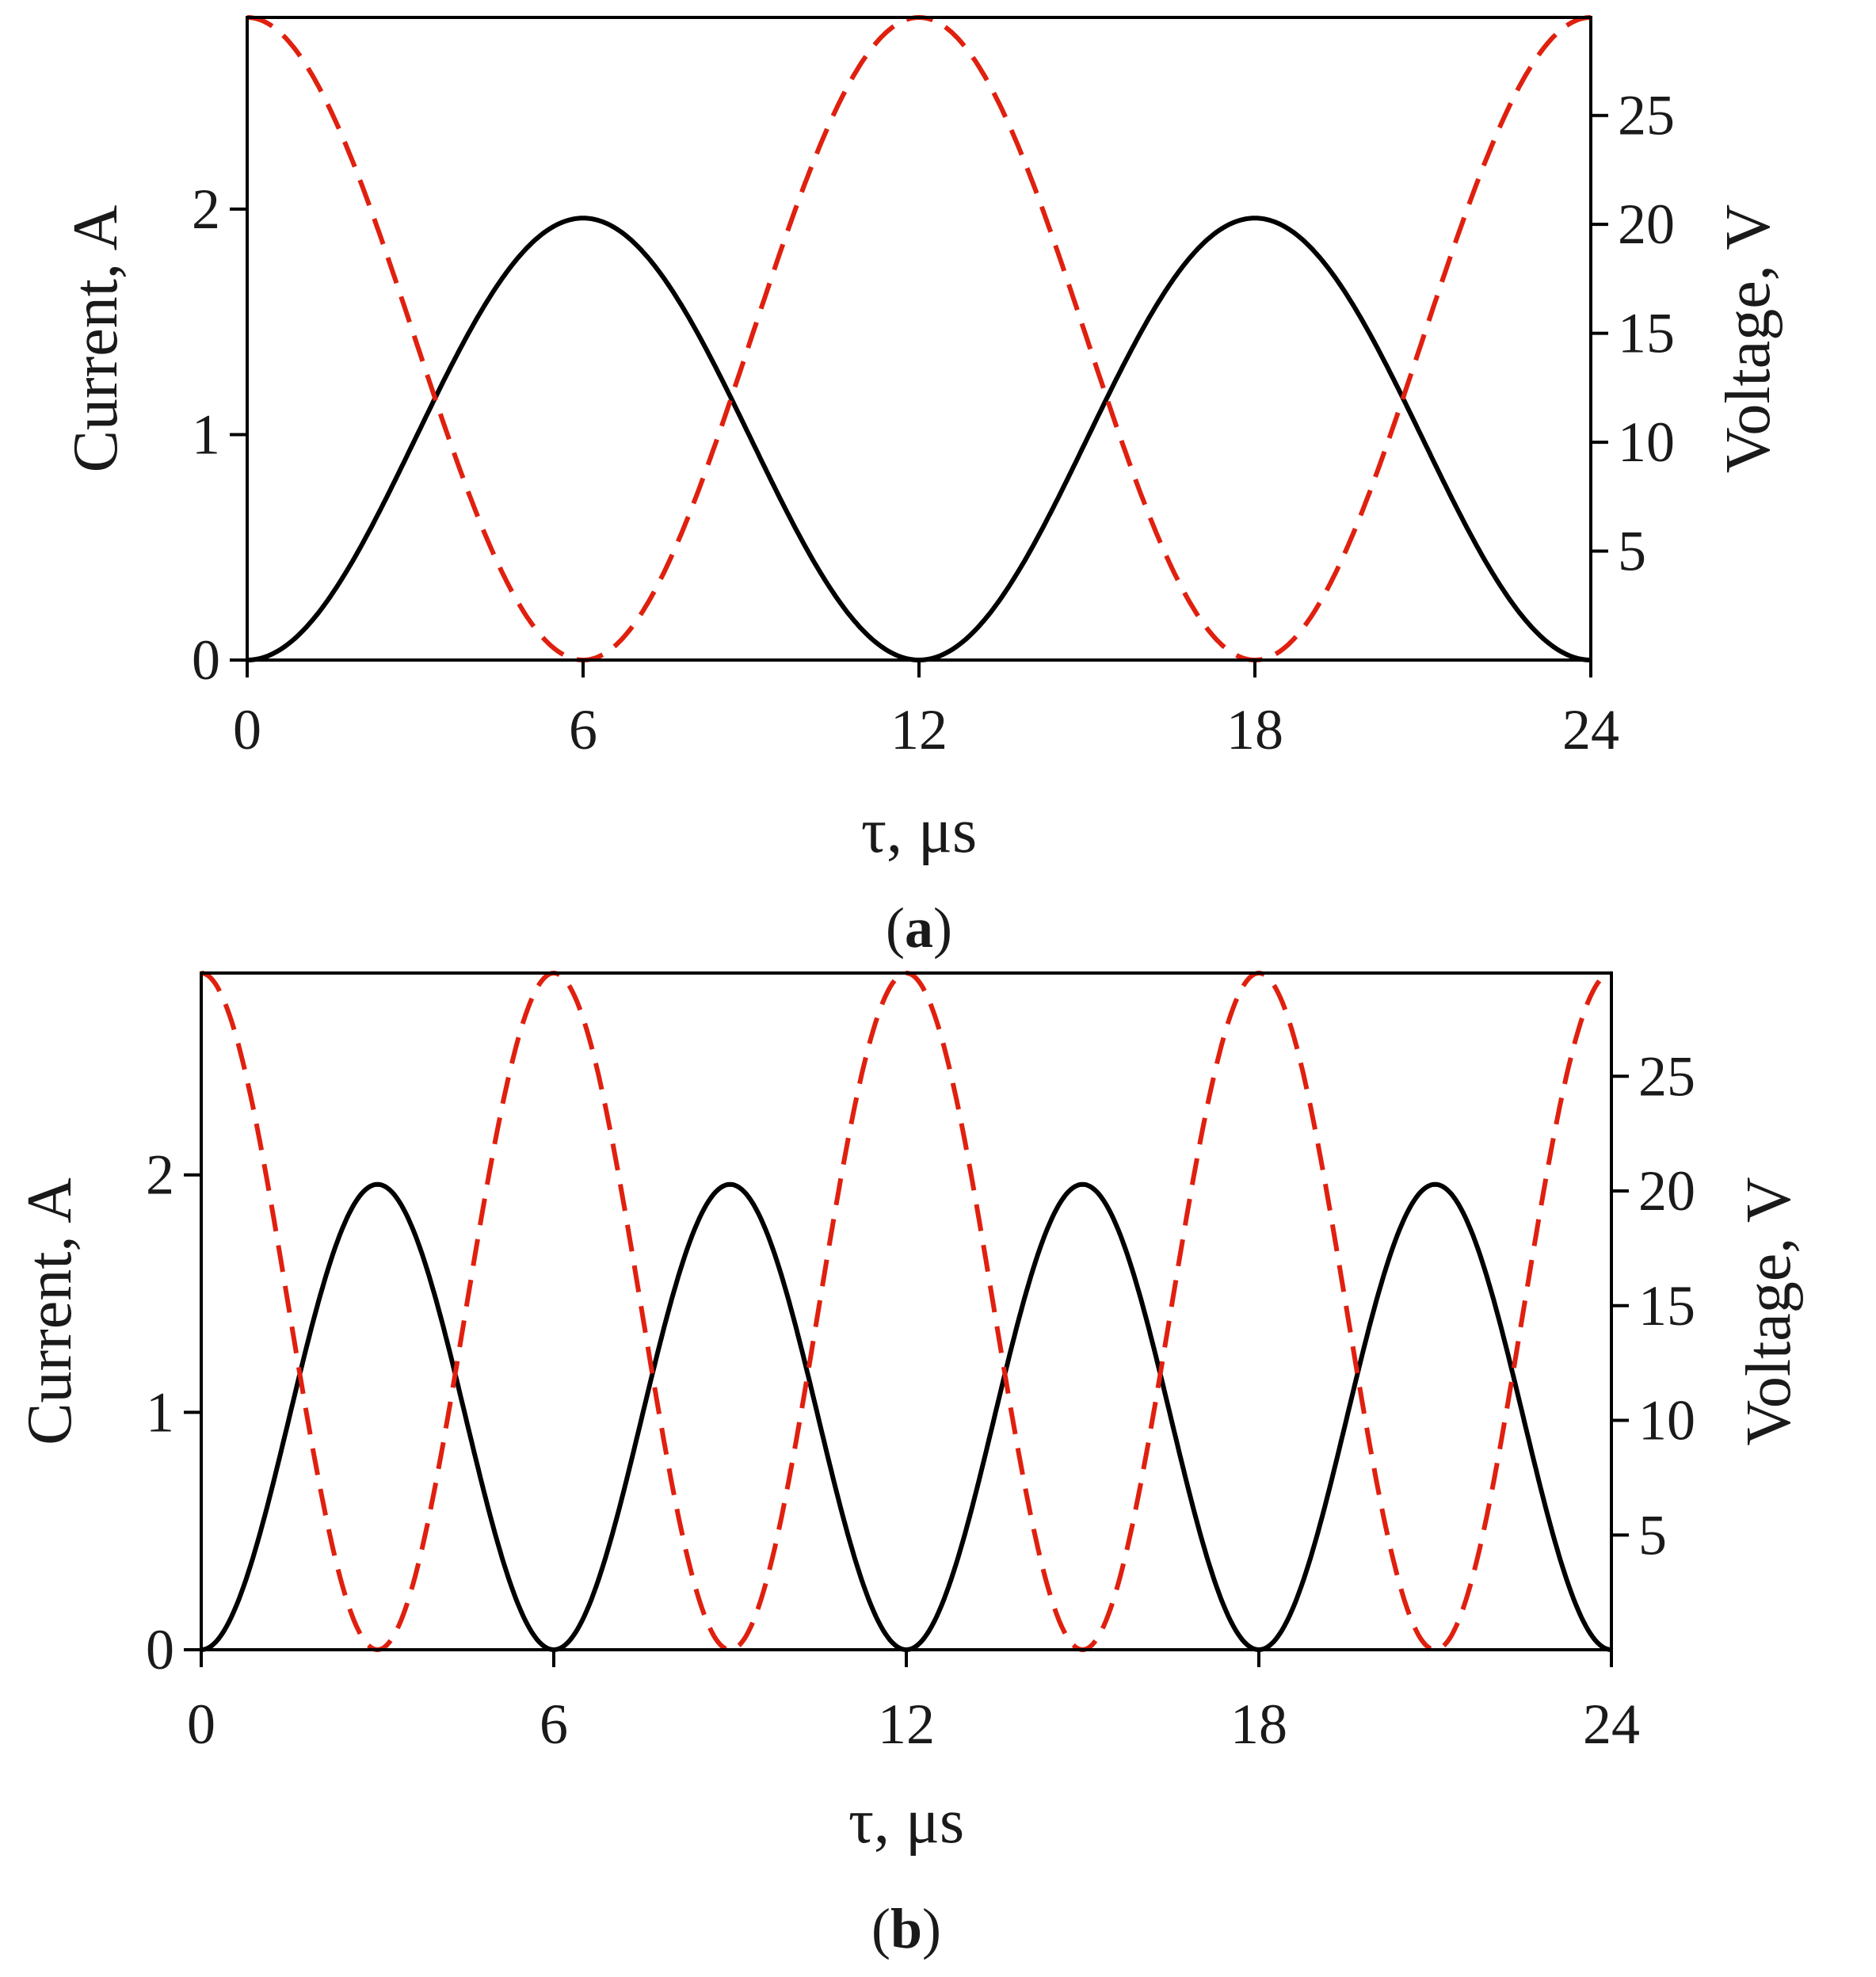 This screenshot has height=1977, width=1876. I want to click on panel-label-letter: a, so click(919, 928).